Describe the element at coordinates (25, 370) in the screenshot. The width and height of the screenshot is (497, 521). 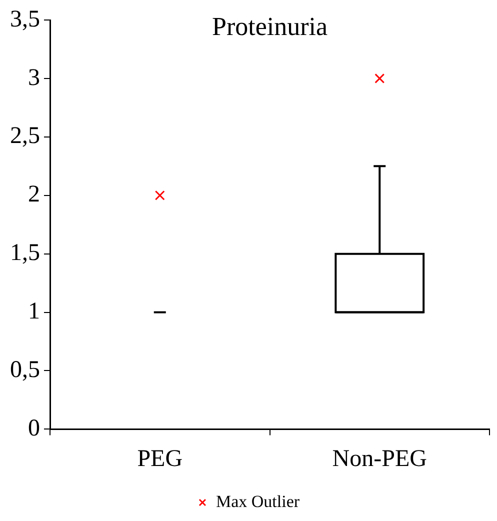
I see `y-tick-label: 0,5` at that location.